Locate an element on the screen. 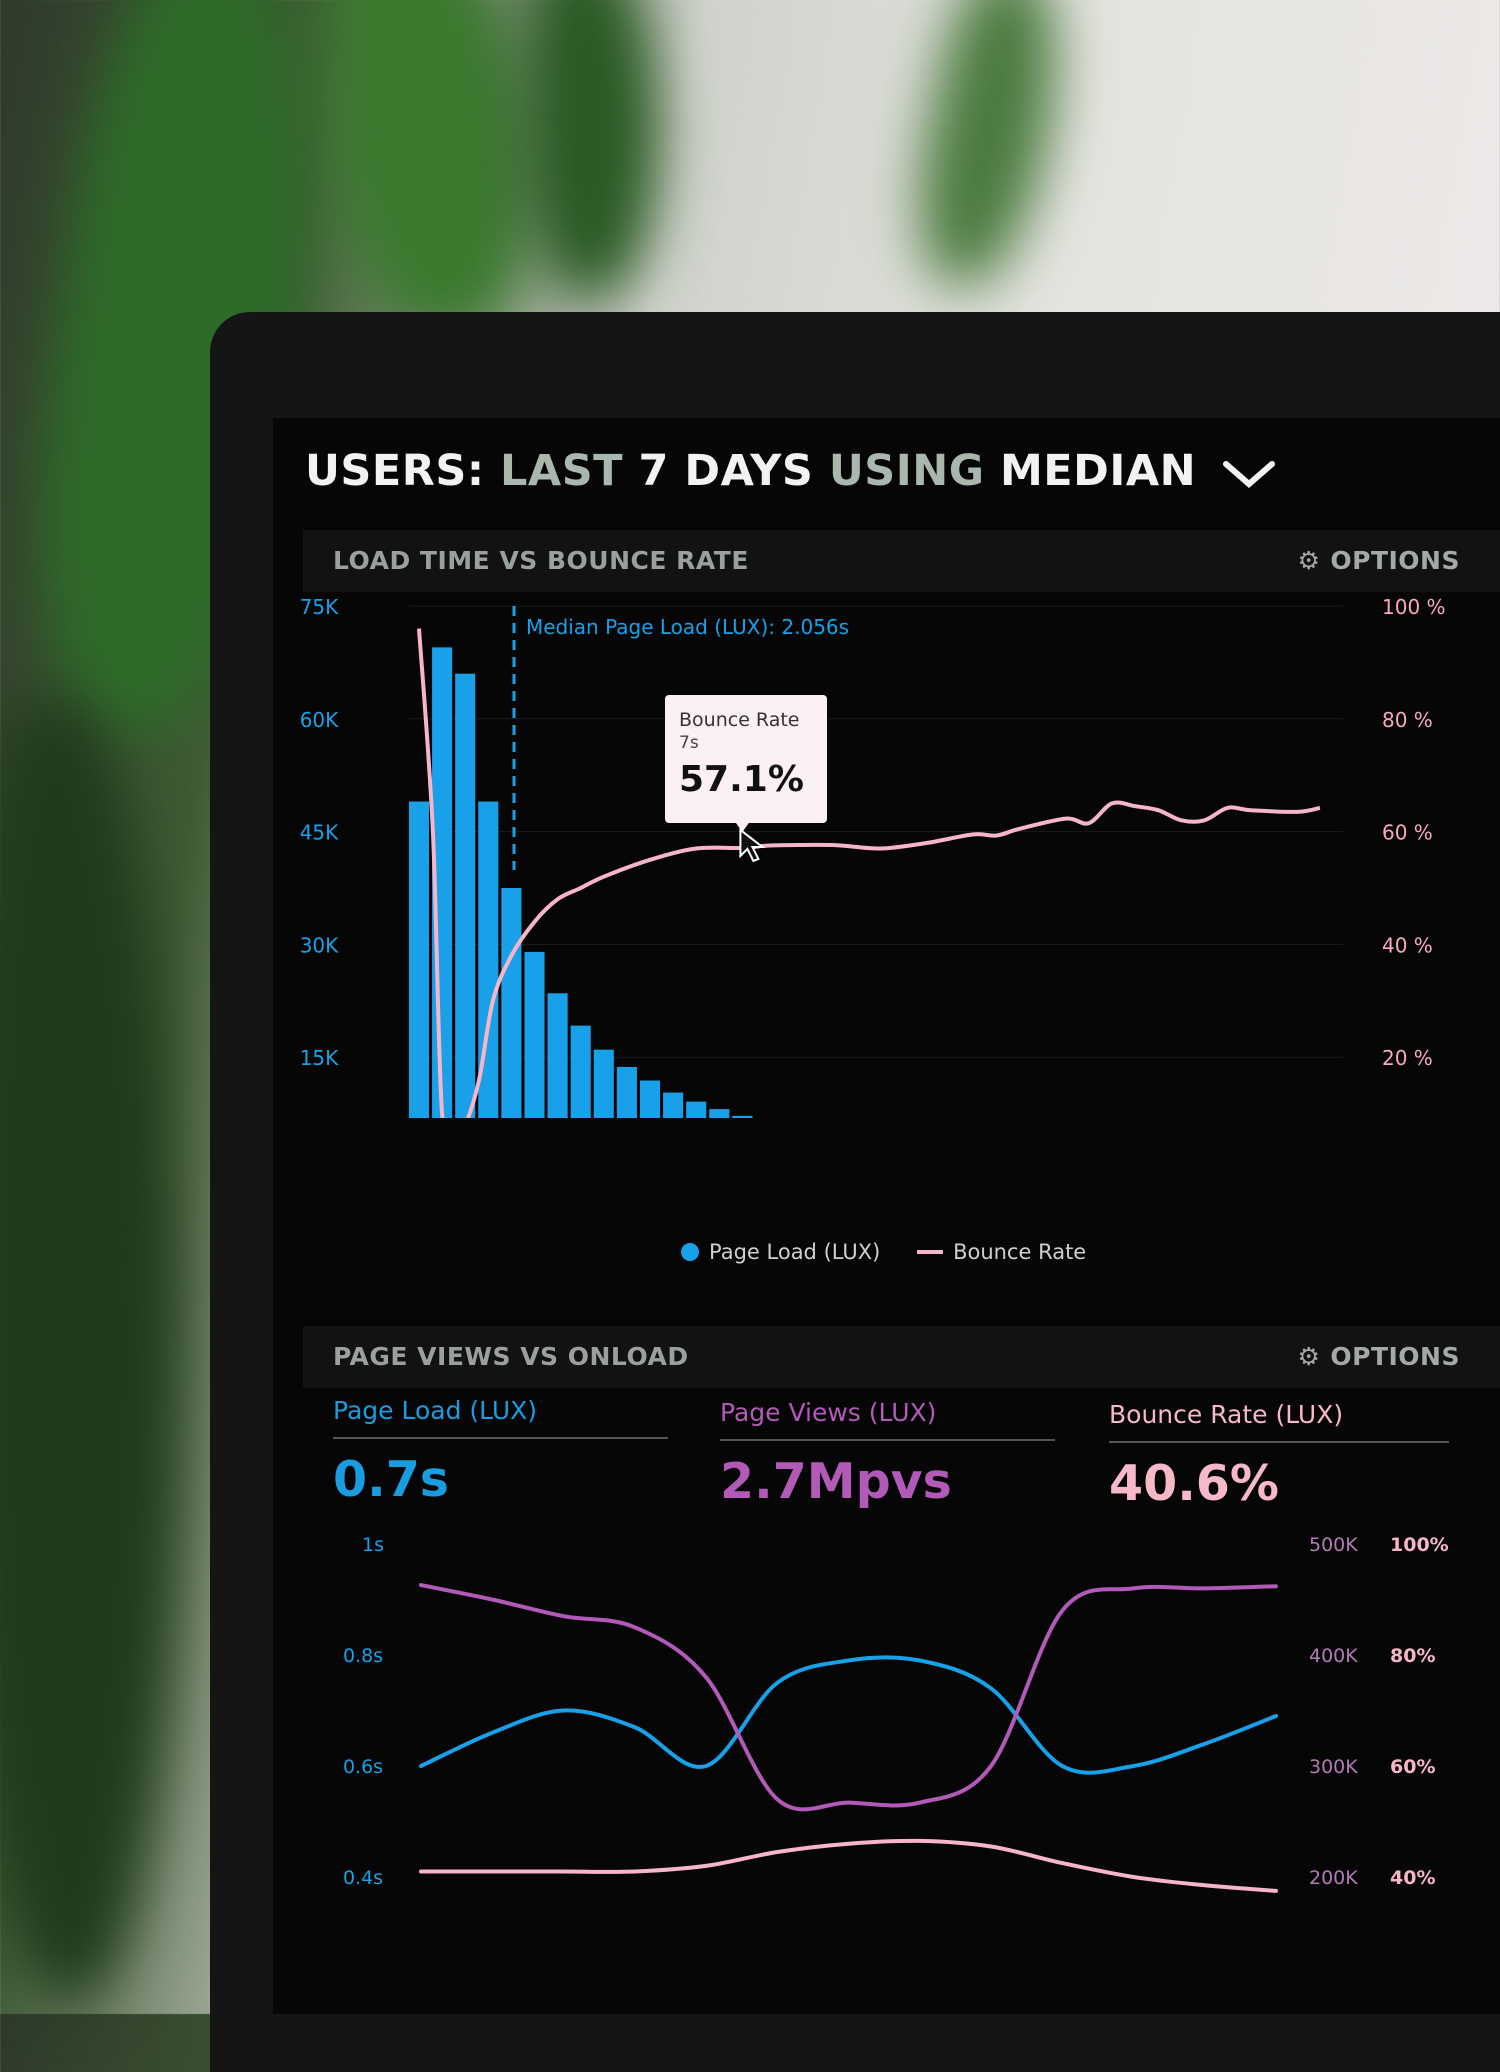 The width and height of the screenshot is (1500, 2072). y-right-tick-label: 80 % is located at coordinates (1407, 720).